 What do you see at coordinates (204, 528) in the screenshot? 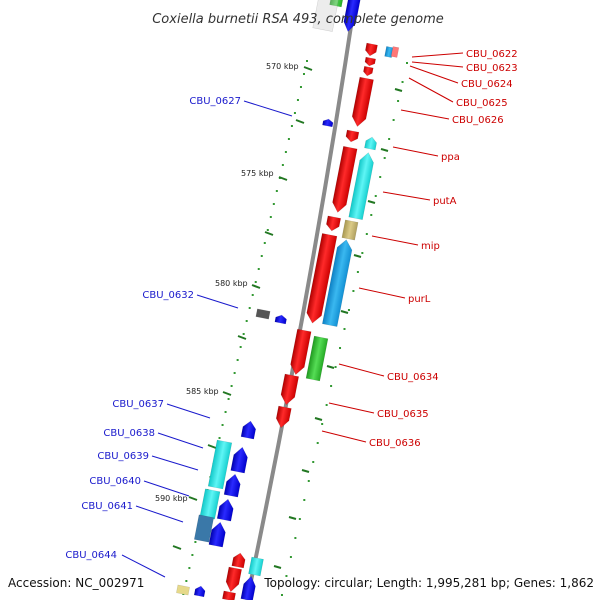
I see `gene-cbu-0641-steel` at bounding box center [204, 528].